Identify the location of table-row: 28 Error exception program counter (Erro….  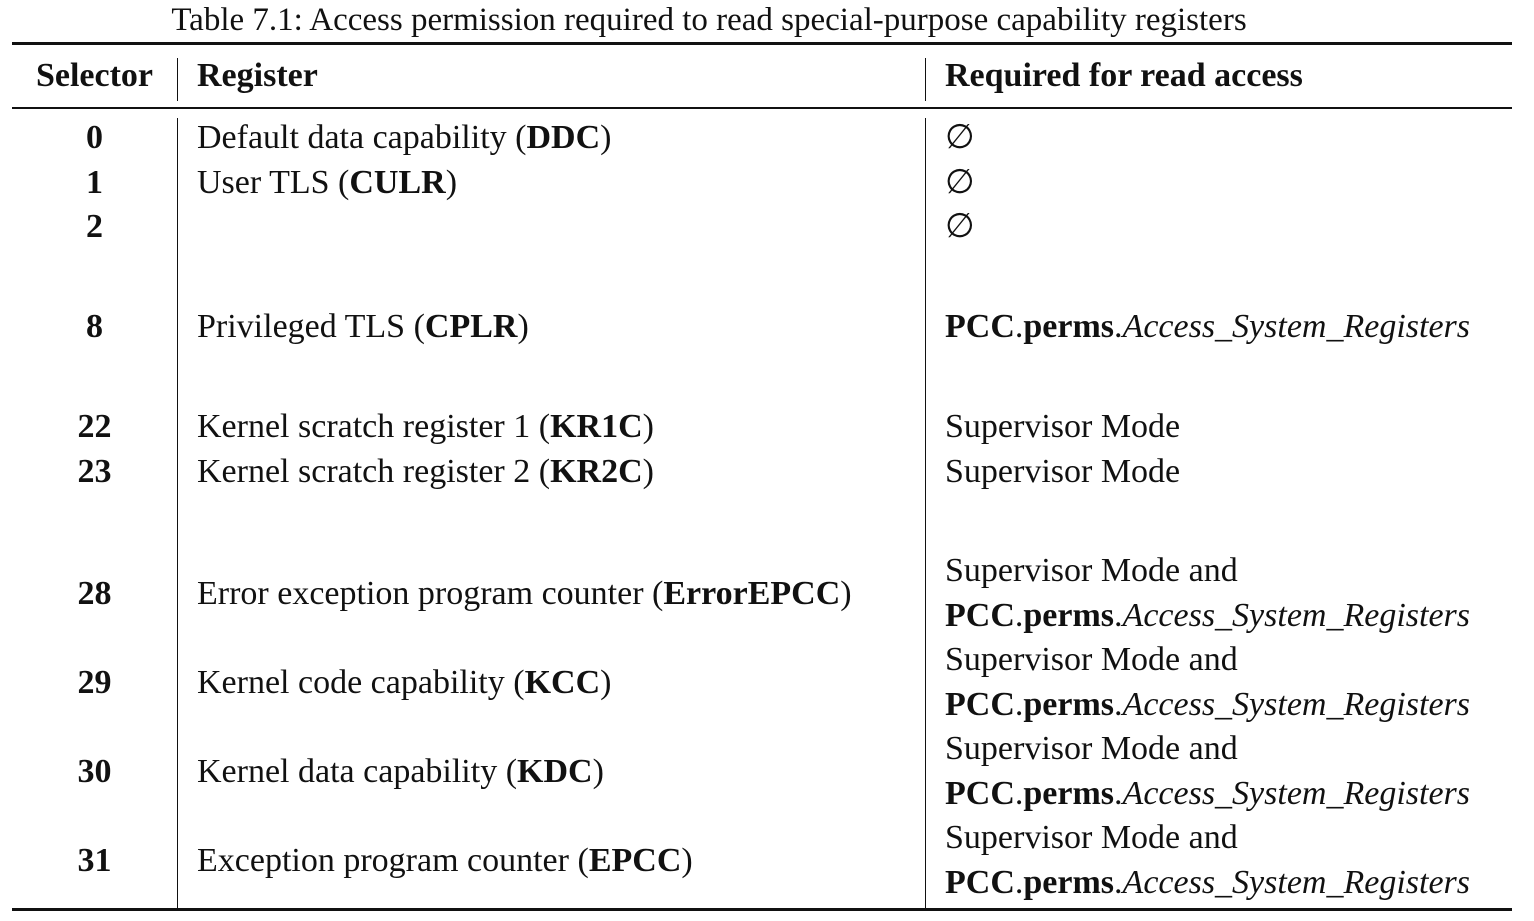
(767, 593).